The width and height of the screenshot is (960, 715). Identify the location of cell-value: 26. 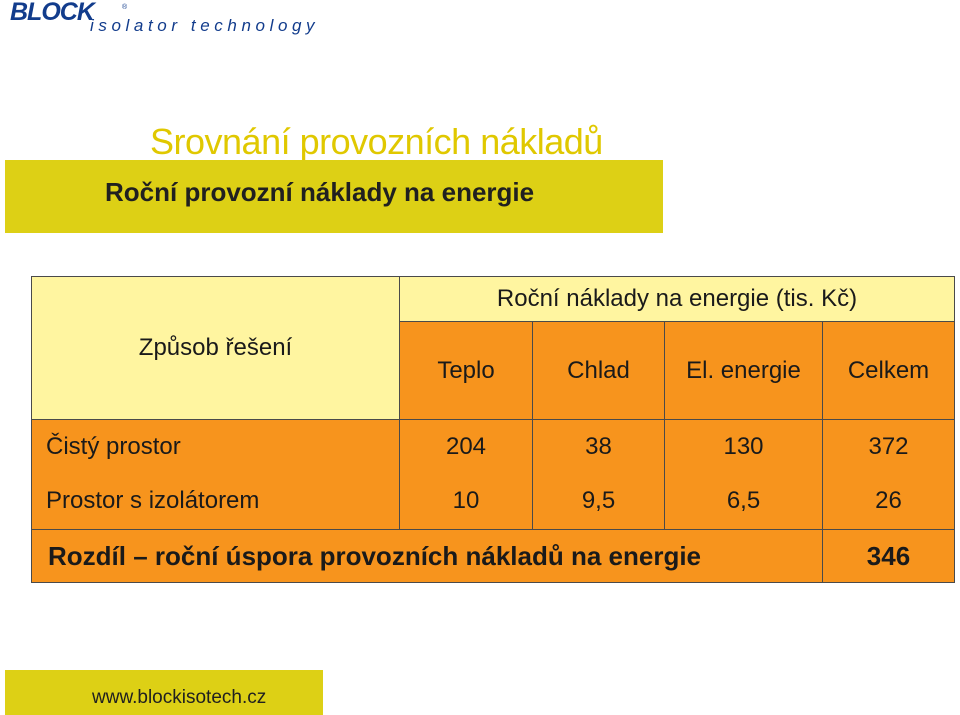
(888, 500).